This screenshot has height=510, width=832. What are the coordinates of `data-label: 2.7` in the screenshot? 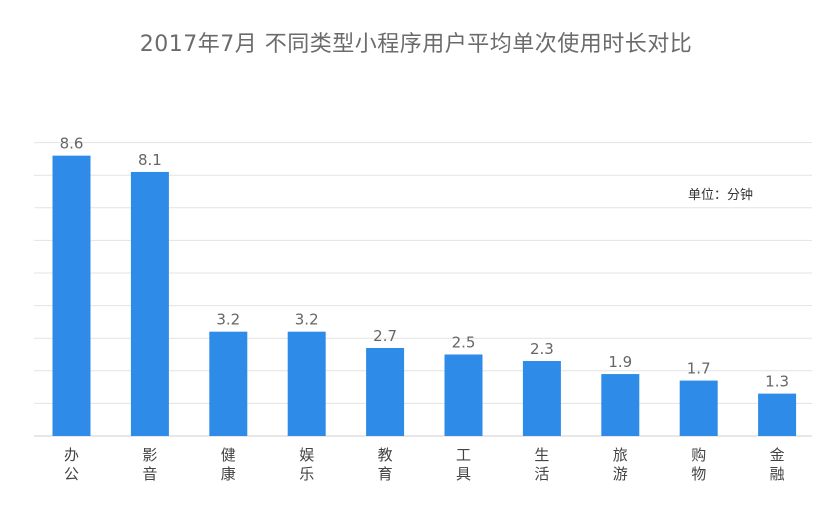 It's located at (385, 336).